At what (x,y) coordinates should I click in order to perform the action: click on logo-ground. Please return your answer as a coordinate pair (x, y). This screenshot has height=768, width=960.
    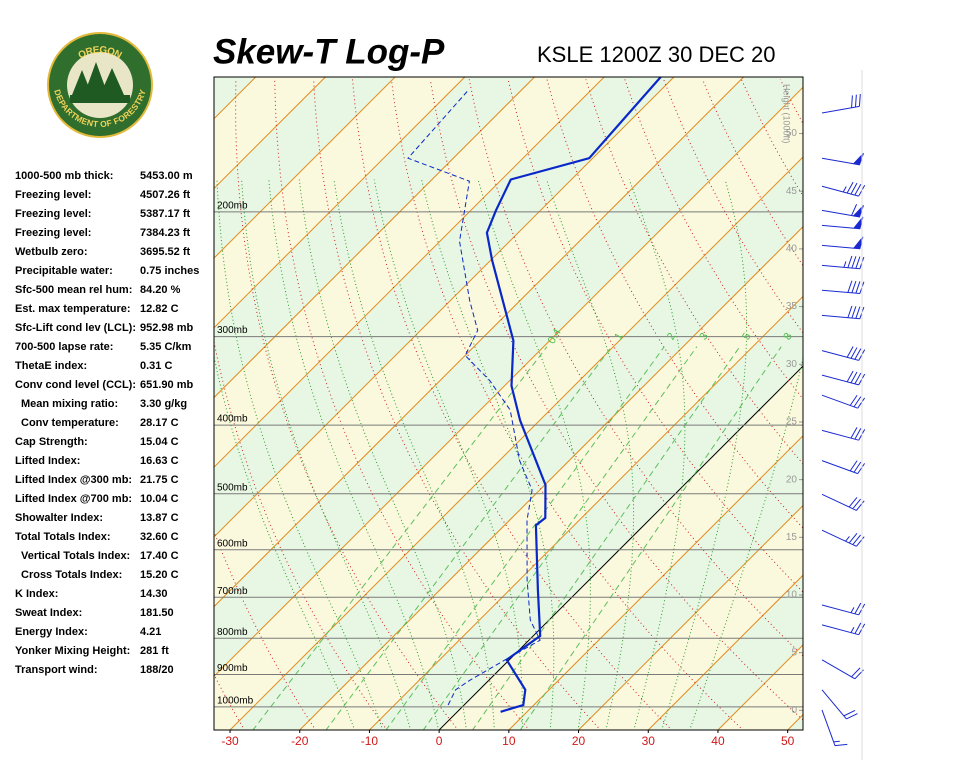
    Looking at the image, I should click on (100, 99).